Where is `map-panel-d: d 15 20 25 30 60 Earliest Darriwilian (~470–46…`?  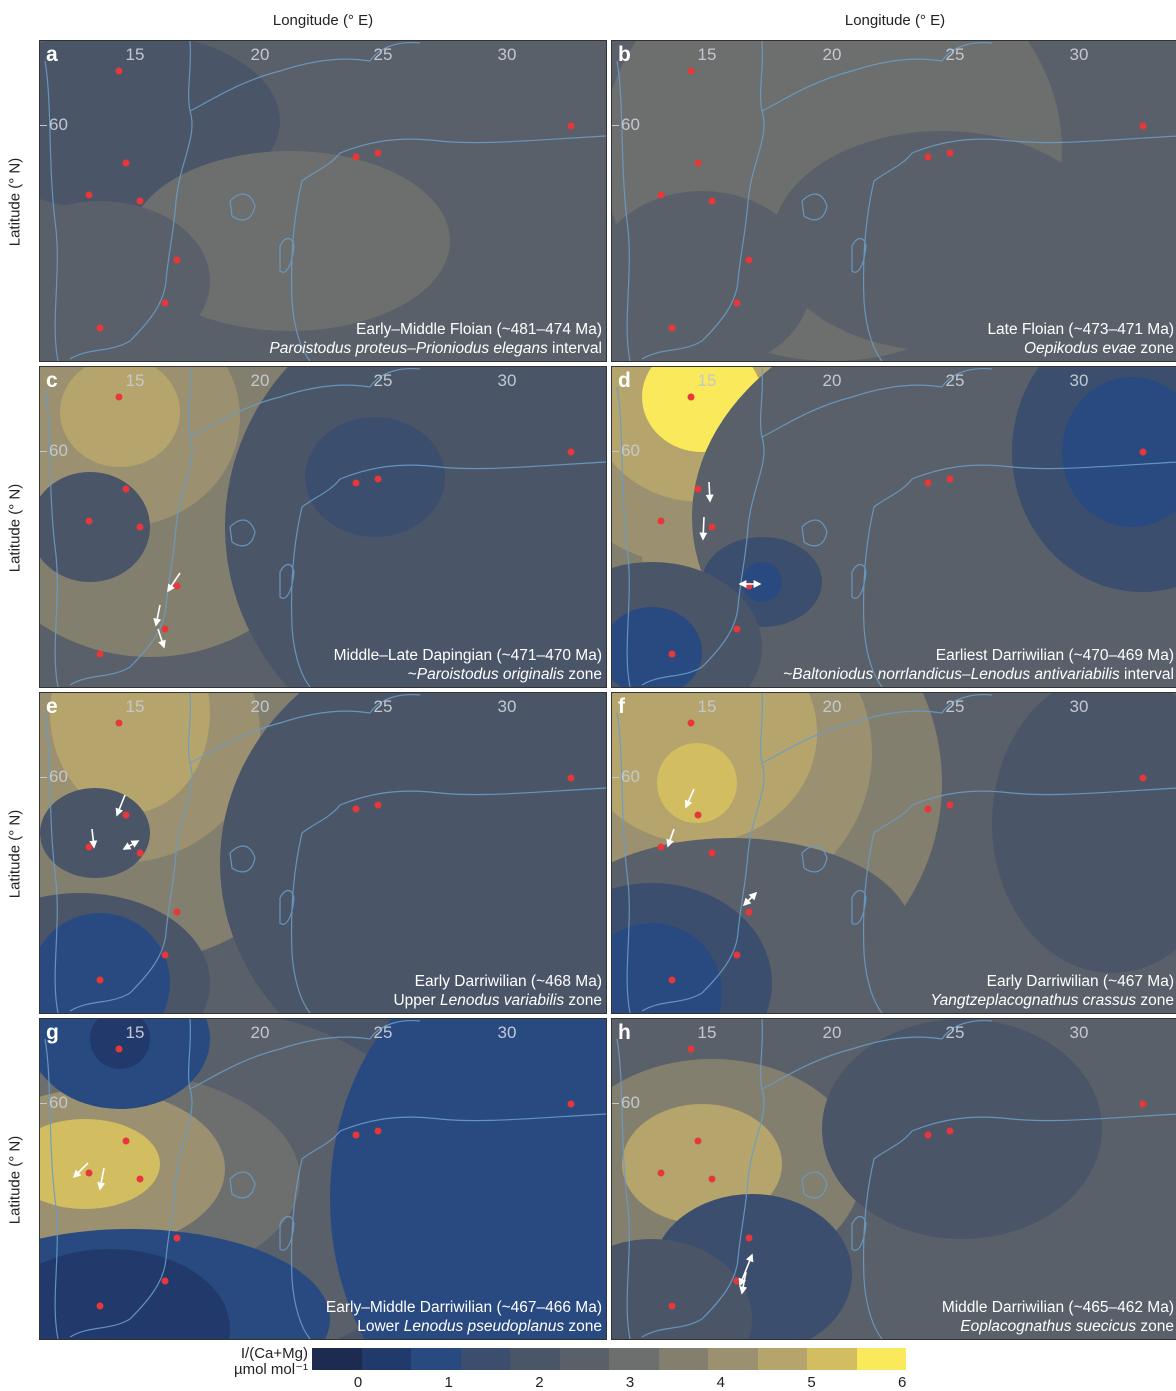
map-panel-d: d 15 20 25 30 60 Earliest Darriwilian (~470–46… is located at coordinates (893, 527).